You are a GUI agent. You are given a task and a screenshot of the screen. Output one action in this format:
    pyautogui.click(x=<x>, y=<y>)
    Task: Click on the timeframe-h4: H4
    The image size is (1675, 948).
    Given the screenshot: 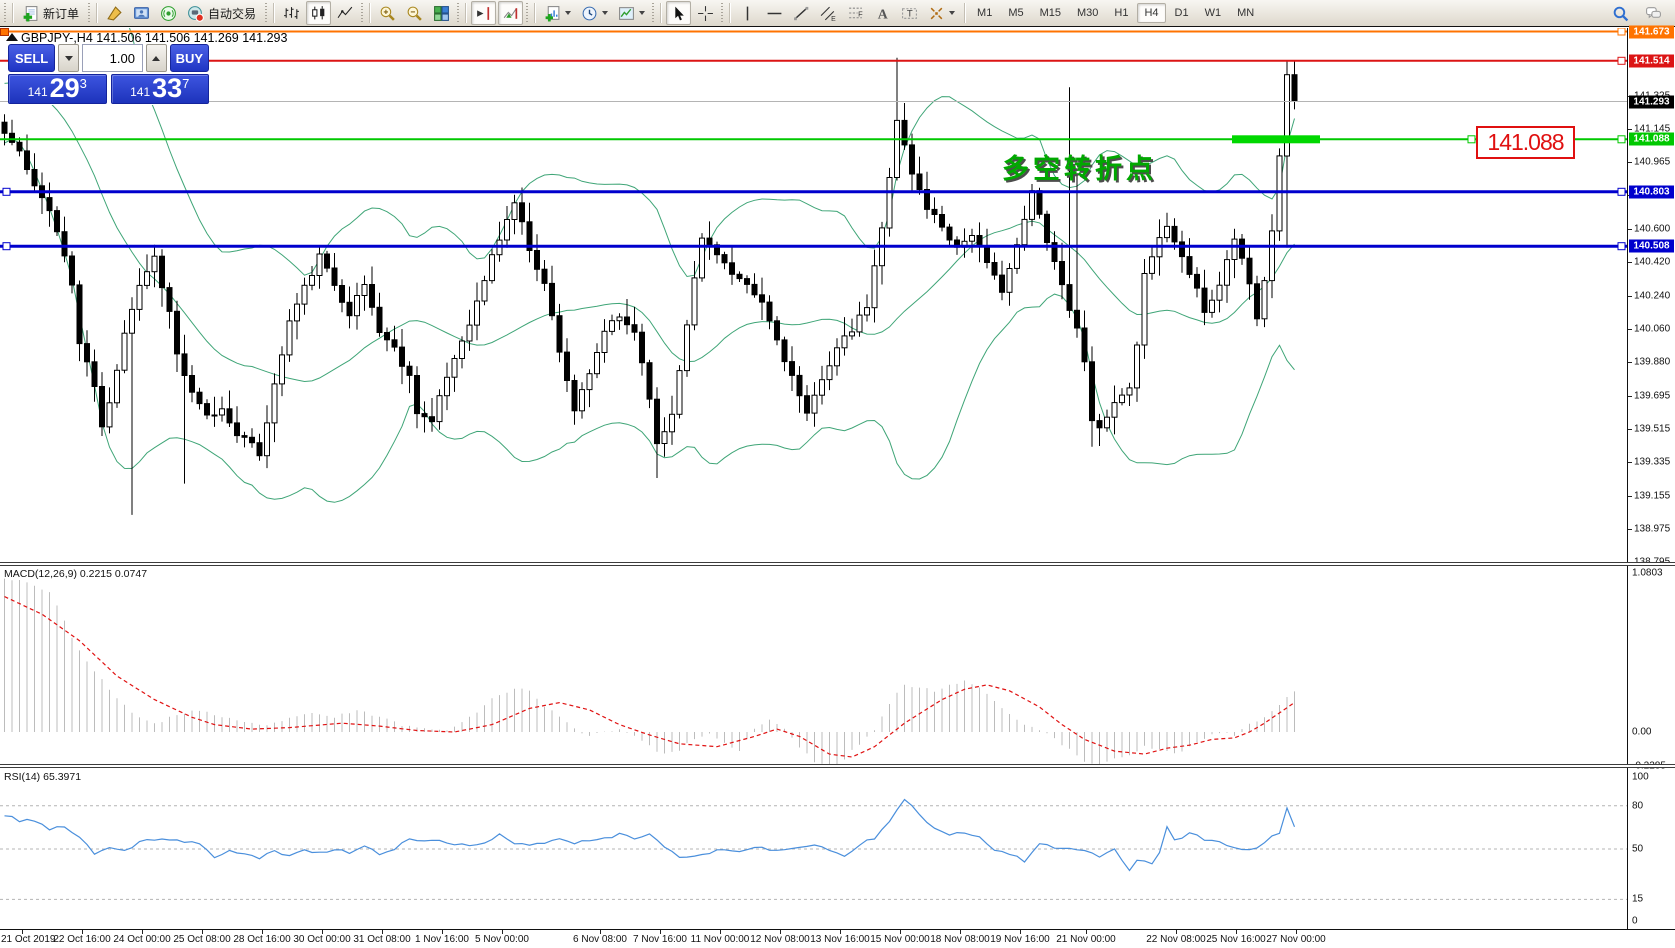 What is the action you would take?
    pyautogui.click(x=1151, y=13)
    